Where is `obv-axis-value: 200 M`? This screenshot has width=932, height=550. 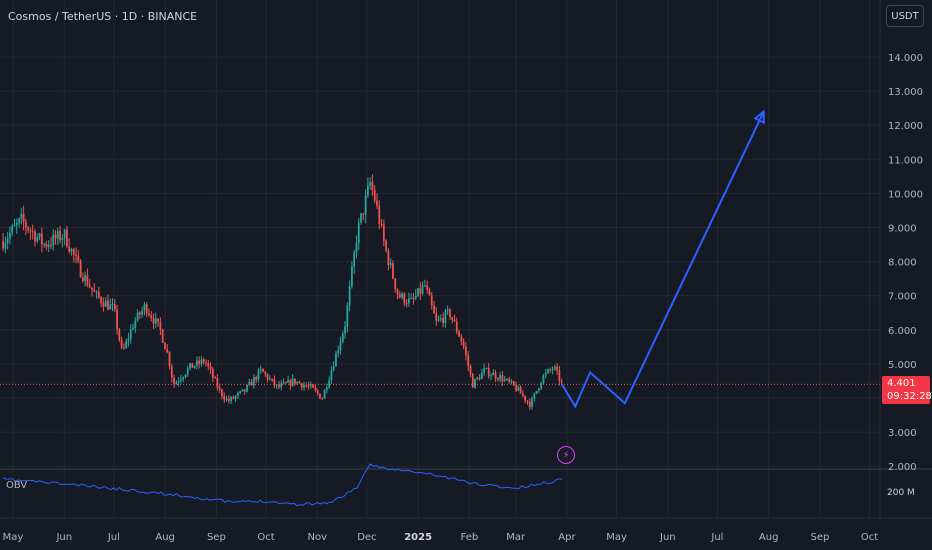
obv-axis-value: 200 M is located at coordinates (901, 493).